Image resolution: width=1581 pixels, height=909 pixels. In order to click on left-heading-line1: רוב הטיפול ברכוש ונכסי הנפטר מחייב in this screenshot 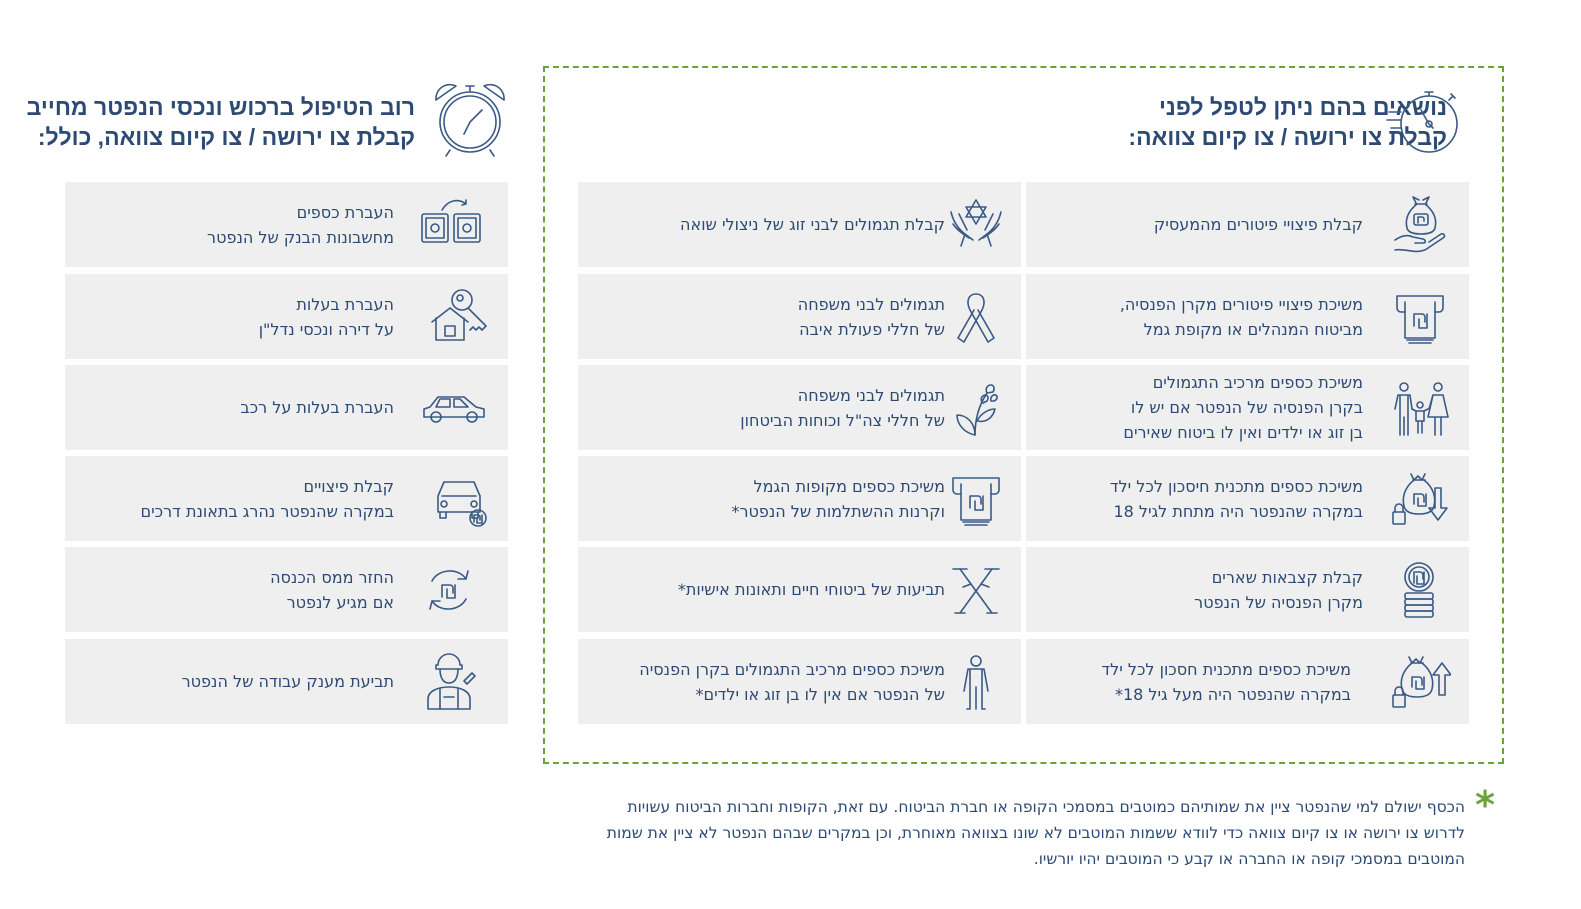, I will do `click(220, 107)`.